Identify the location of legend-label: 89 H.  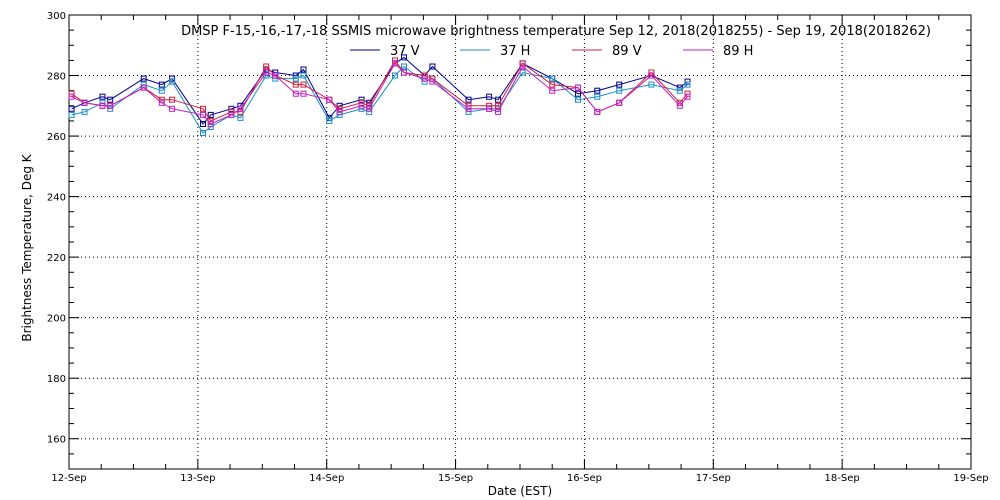
(738, 51).